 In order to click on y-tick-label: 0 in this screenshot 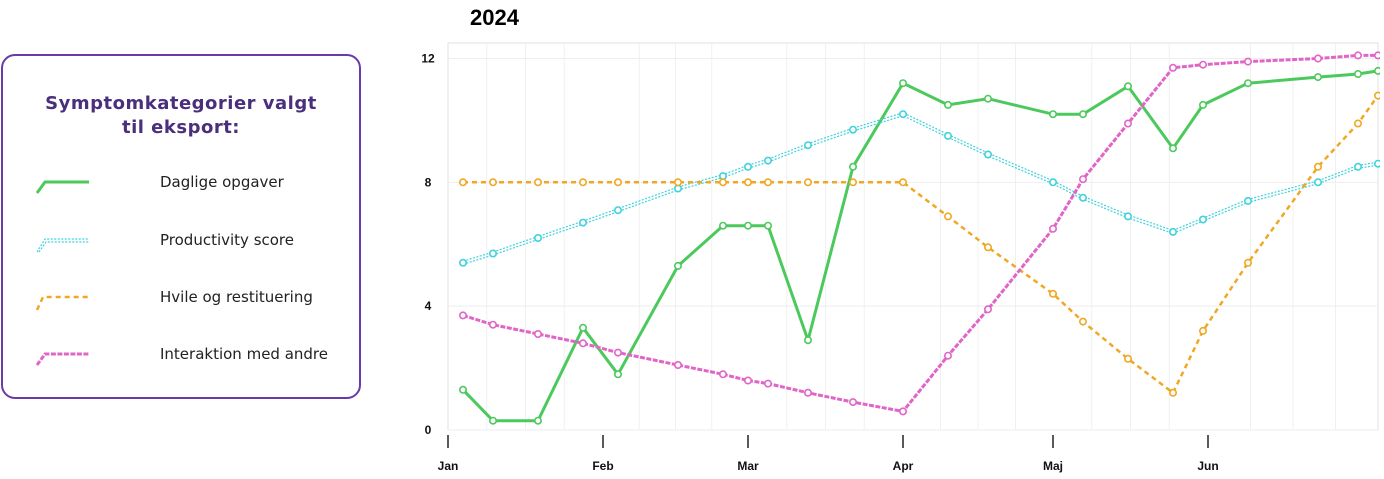, I will do `click(428, 430)`.